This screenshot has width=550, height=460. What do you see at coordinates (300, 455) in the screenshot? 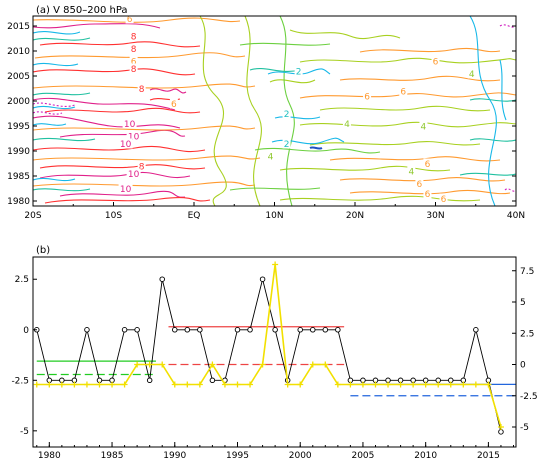
I see `x-tick-label: 2000` at bounding box center [300, 455].